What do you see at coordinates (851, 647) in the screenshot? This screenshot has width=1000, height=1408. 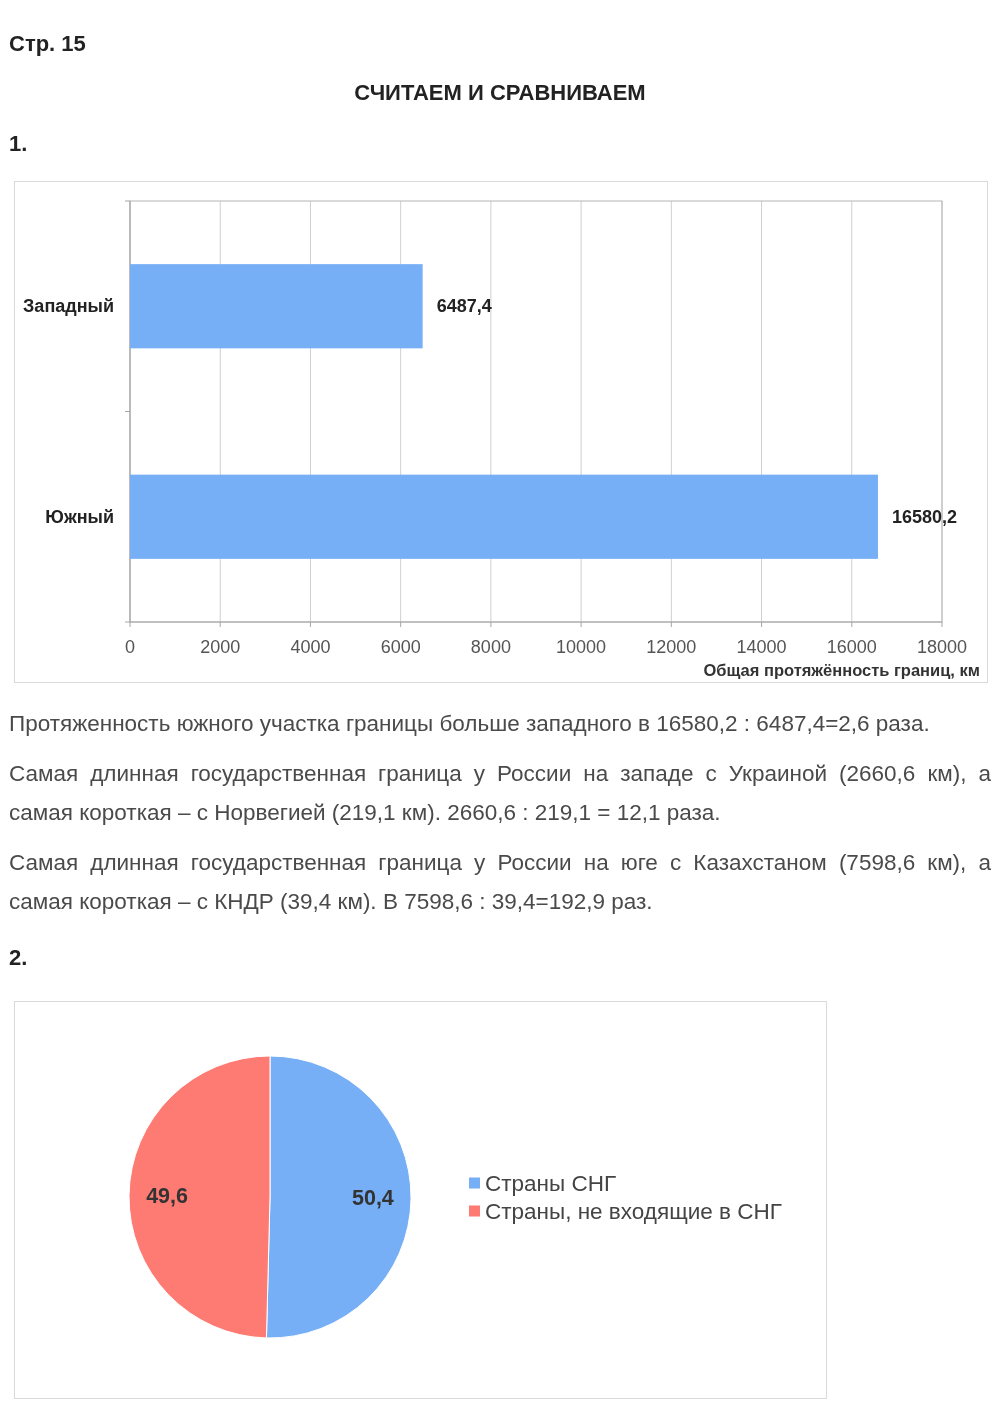 I see `x-tick-label: 16000` at bounding box center [851, 647].